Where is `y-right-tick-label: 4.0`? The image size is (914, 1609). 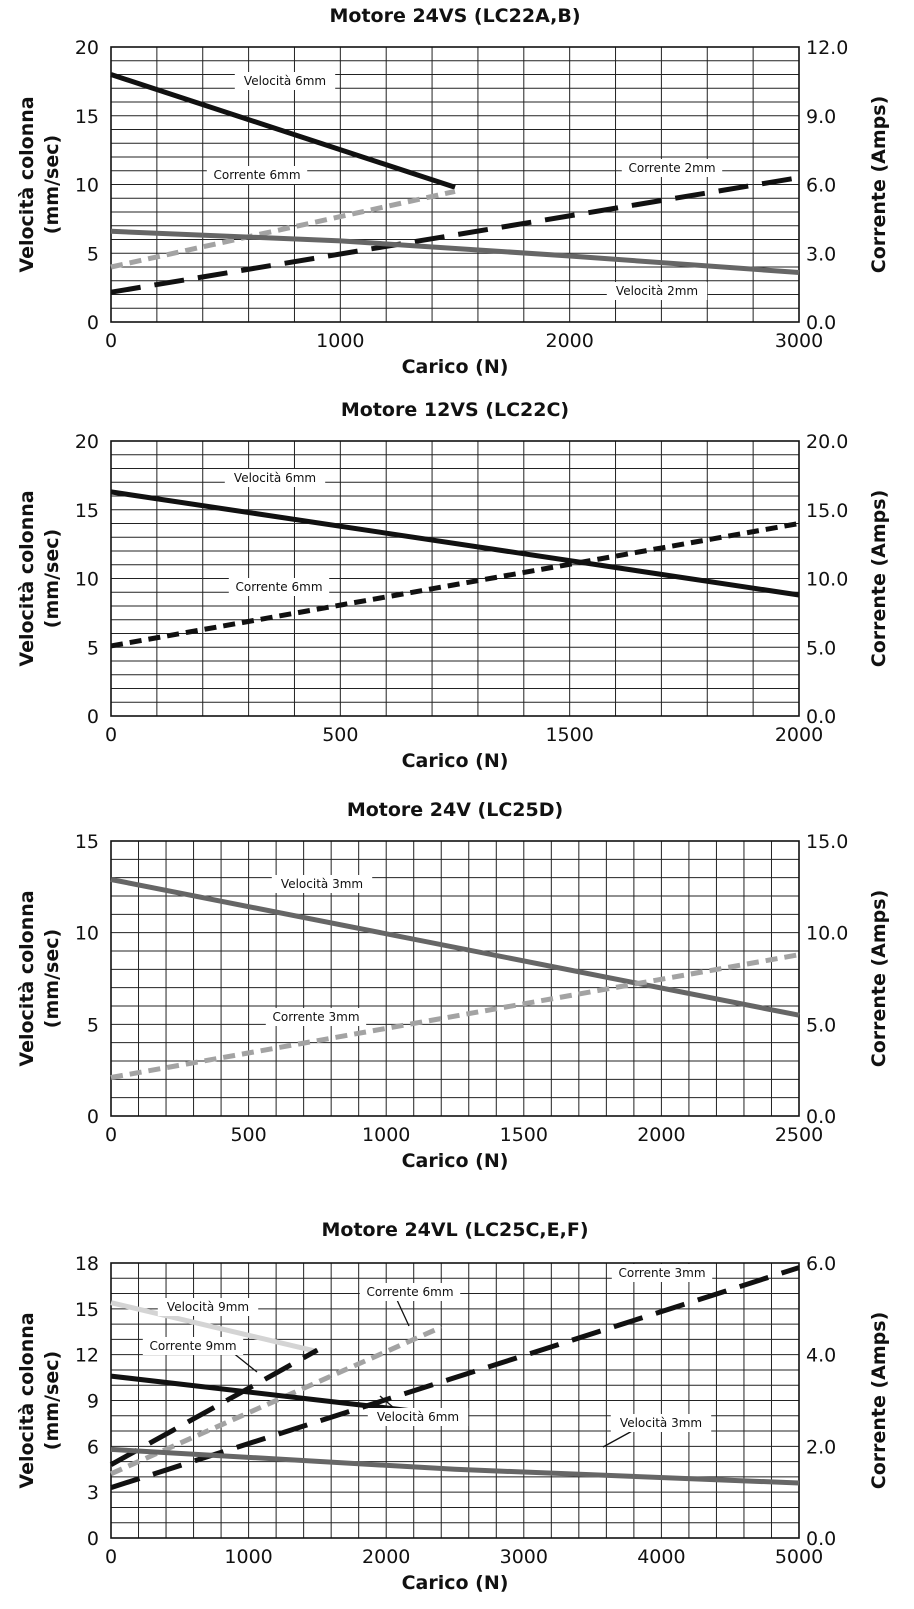 y-right-tick-label: 4.0 is located at coordinates (821, 1356).